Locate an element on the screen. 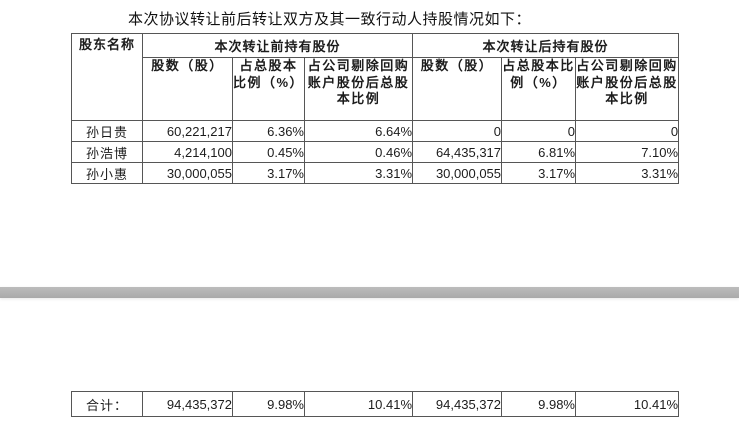  col-group-after-transfer: 本次转让后持有股份 is located at coordinates (546, 45).